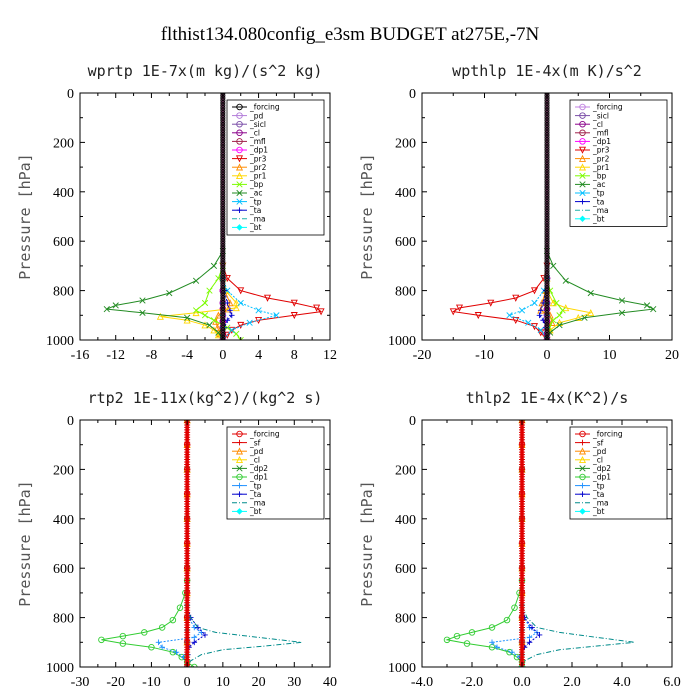 This screenshot has width=700, height=700. What do you see at coordinates (600, 503) in the screenshot?
I see `legend-label: _ma` at bounding box center [600, 503].